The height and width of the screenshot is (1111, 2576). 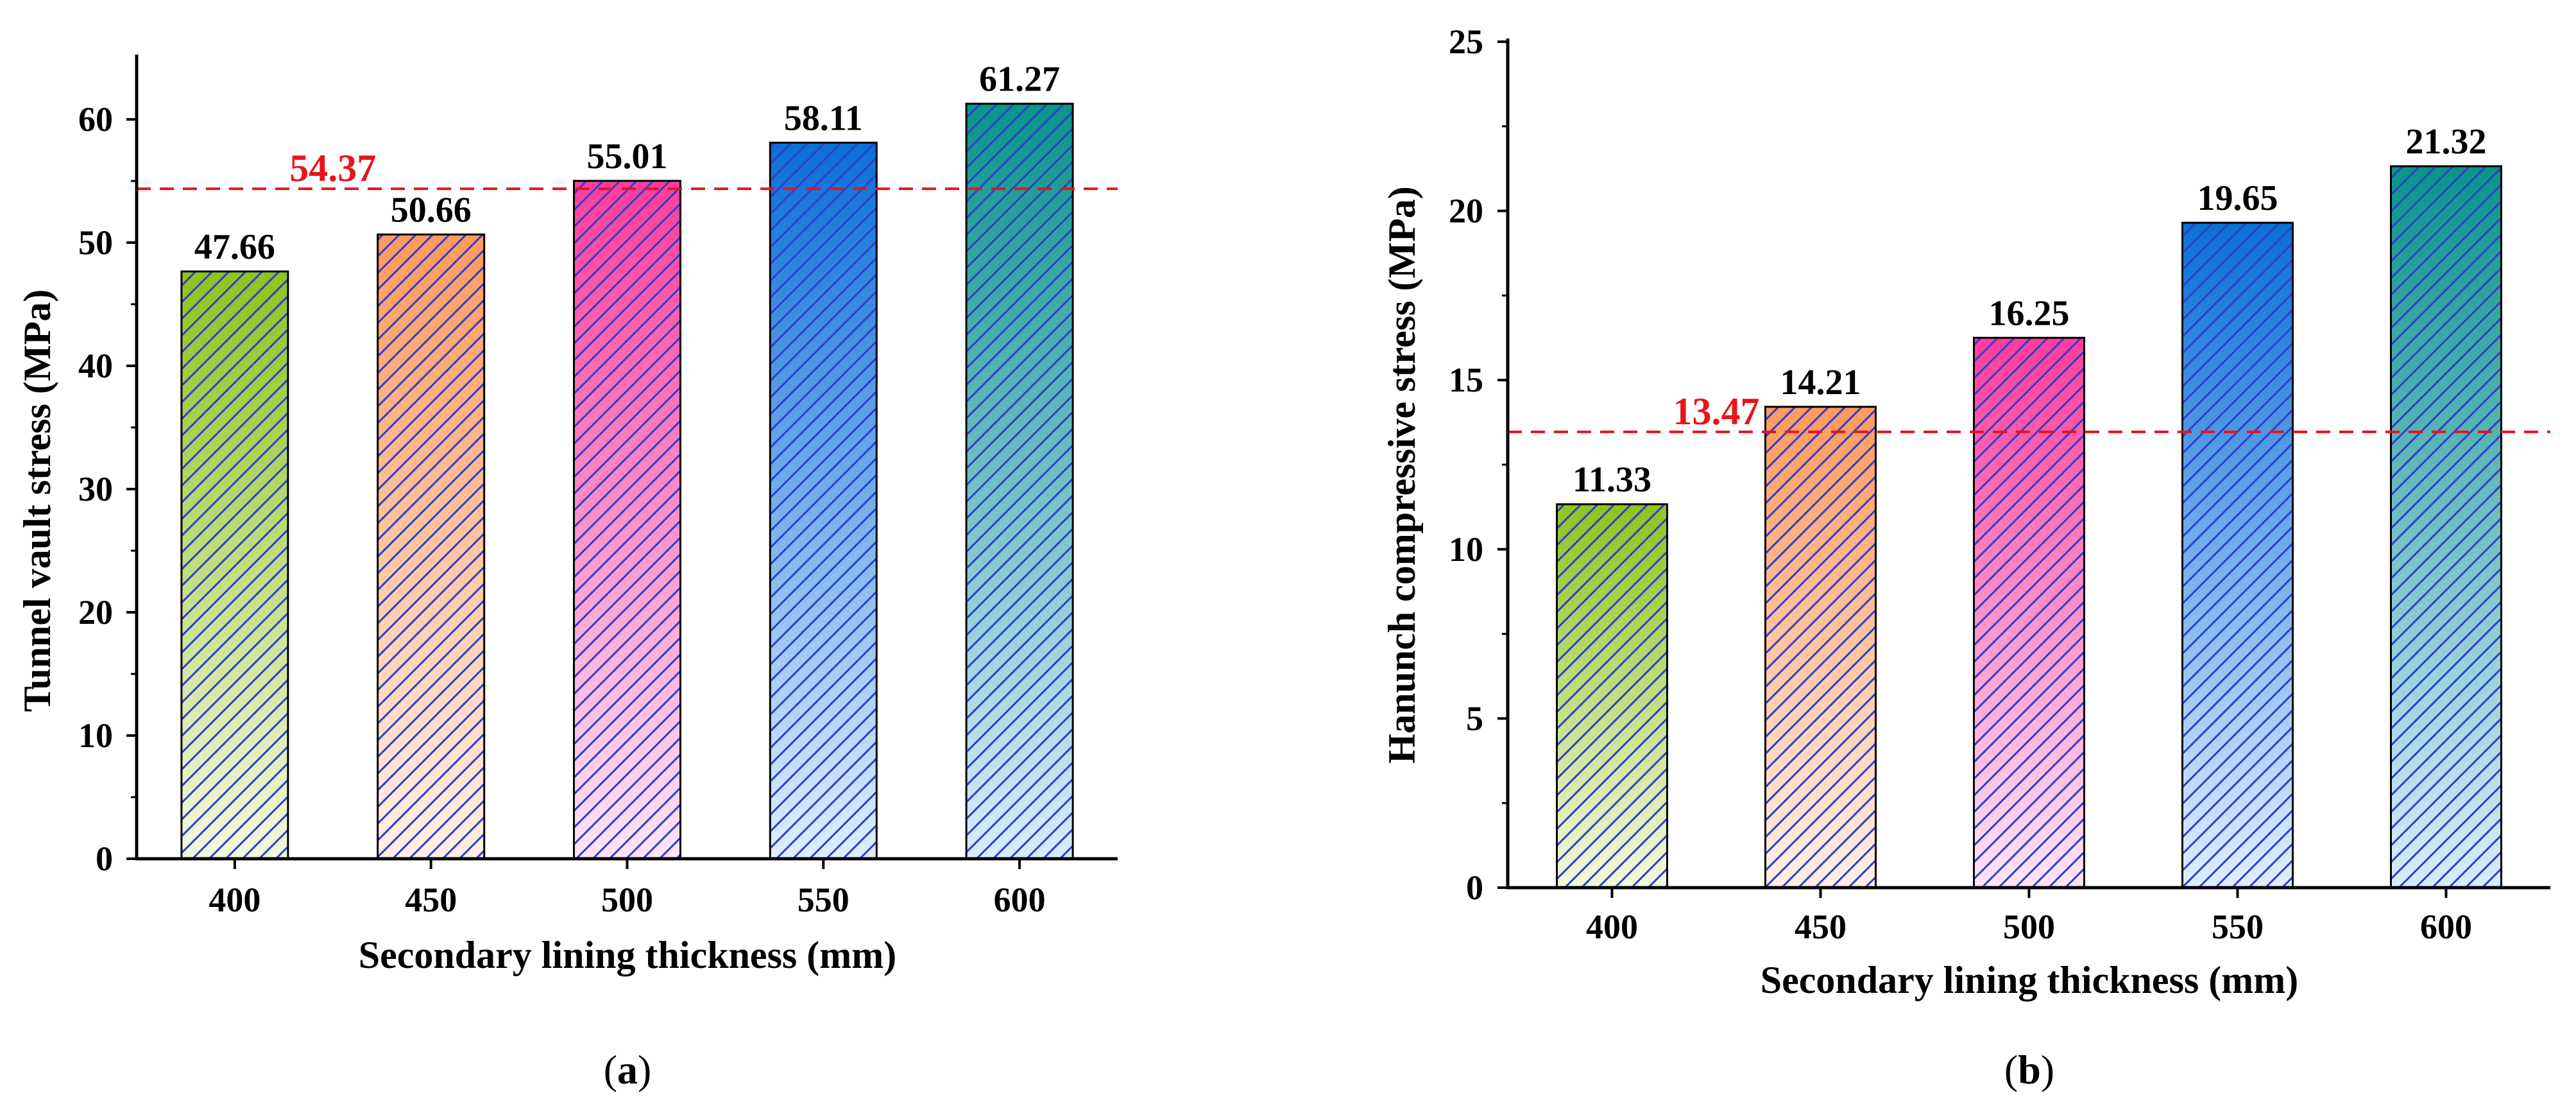 What do you see at coordinates (2029, 313) in the screenshot?
I see `bar-value-label: 16.25` at bounding box center [2029, 313].